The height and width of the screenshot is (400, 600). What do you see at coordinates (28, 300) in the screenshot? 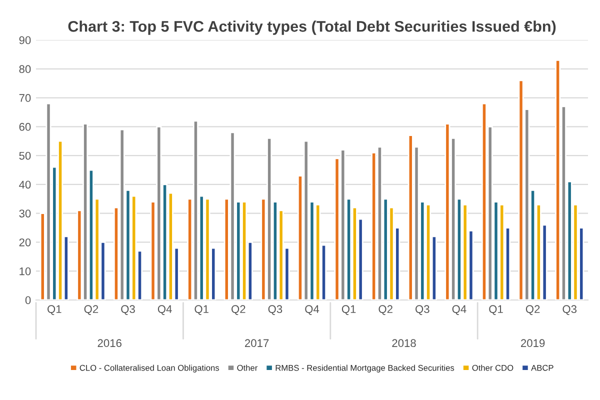
I see `y-tick-label: 0` at bounding box center [28, 300].